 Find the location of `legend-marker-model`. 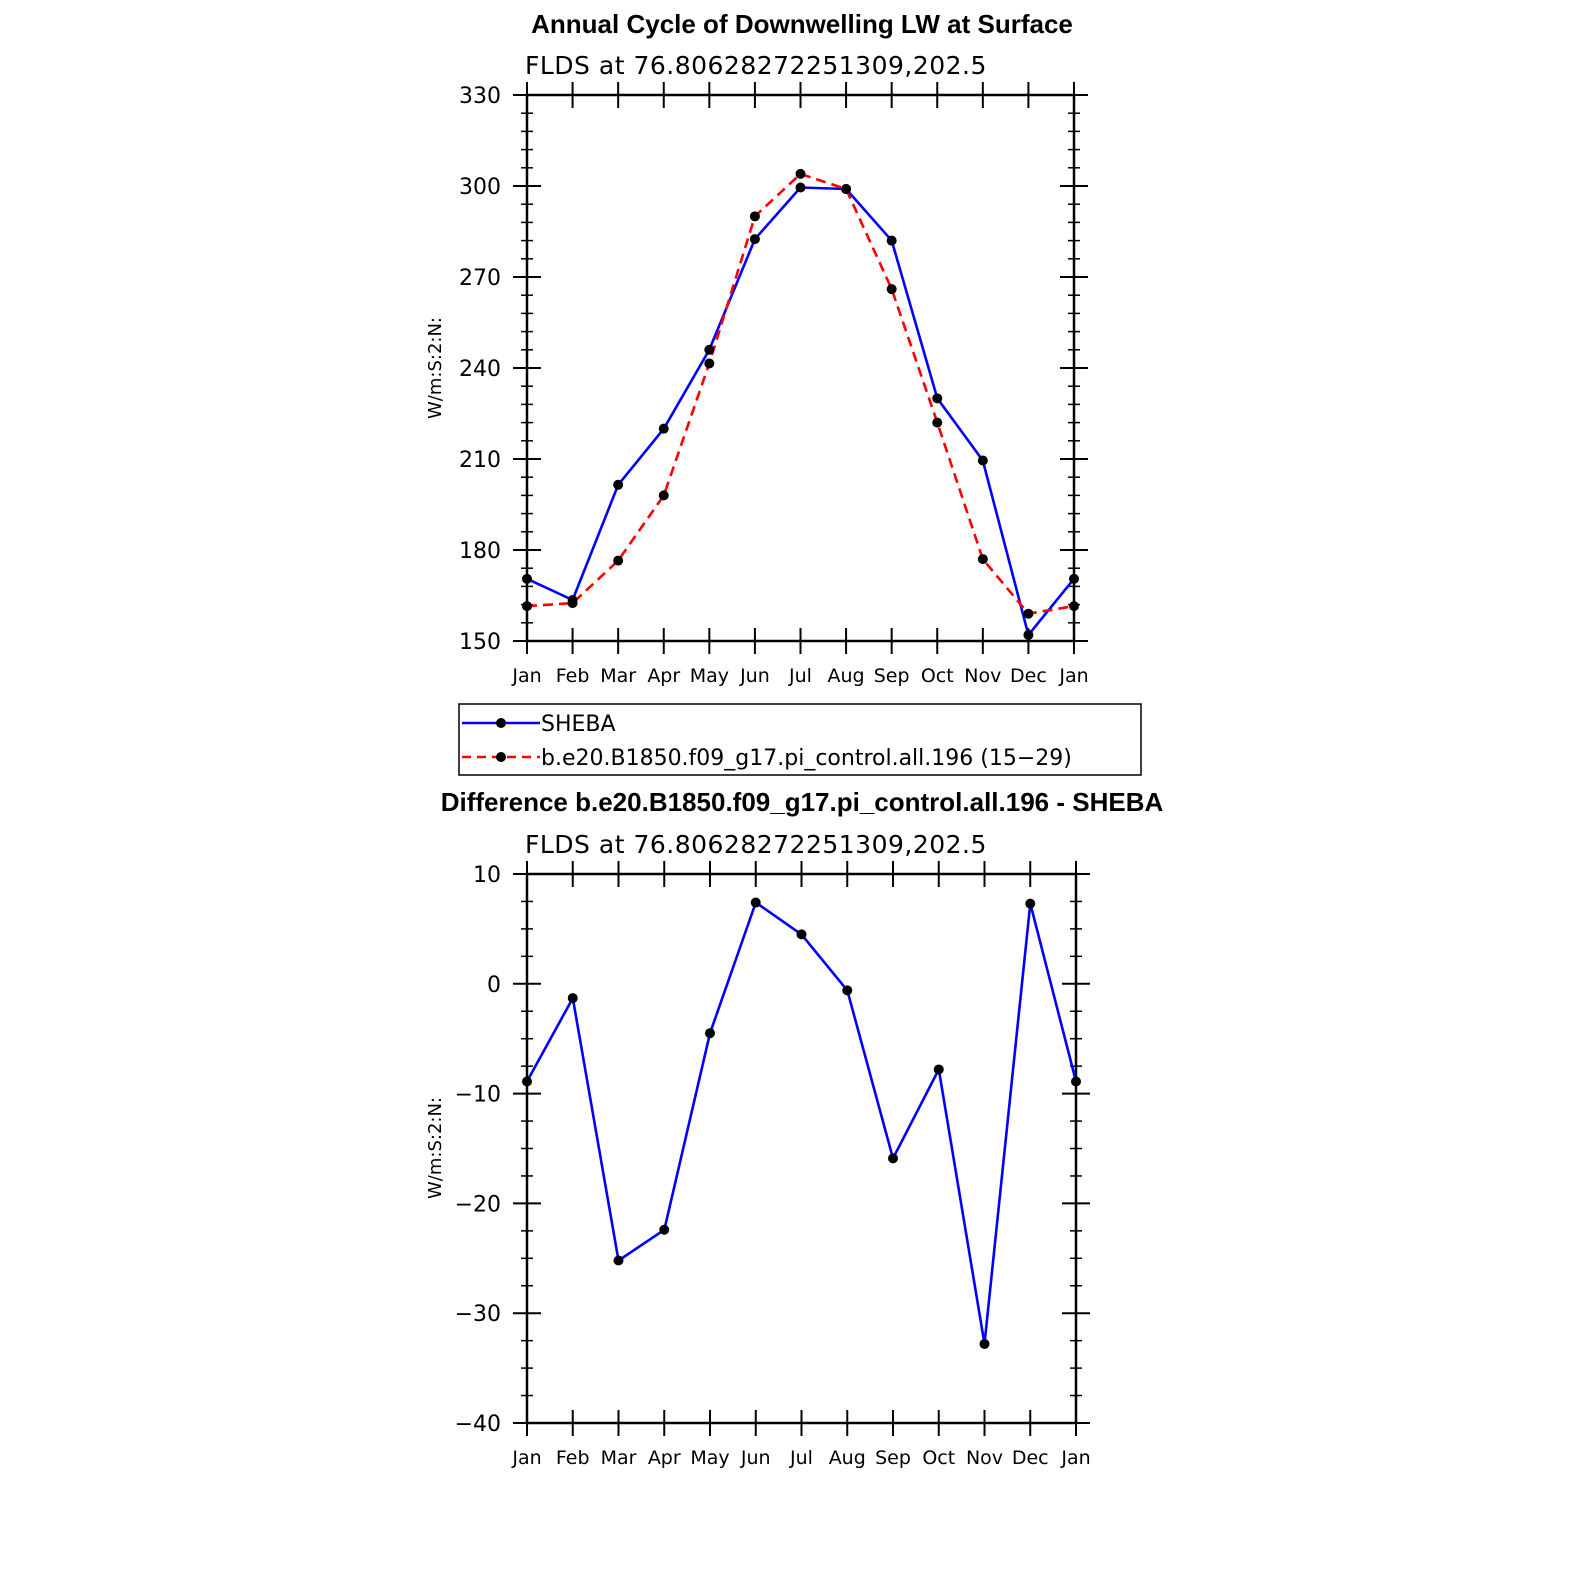

legend-marker-model is located at coordinates (501, 757).